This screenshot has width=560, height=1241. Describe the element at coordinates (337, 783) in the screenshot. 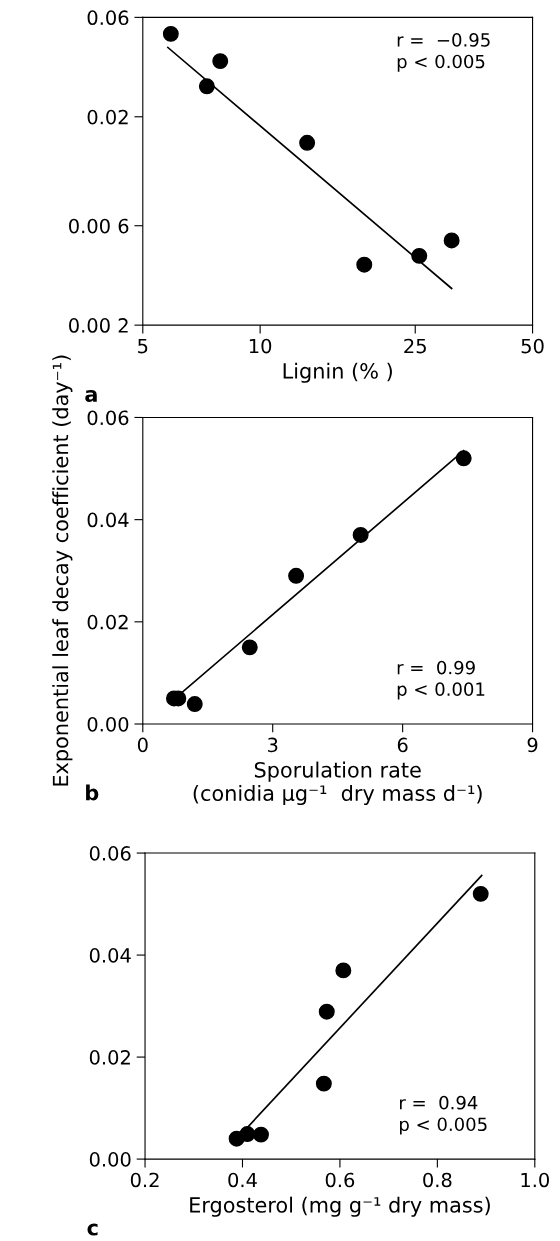

I see `x-axis-title: Sporulation rate (conidia µg⁻¹ dry mass d⁻¹)` at that location.